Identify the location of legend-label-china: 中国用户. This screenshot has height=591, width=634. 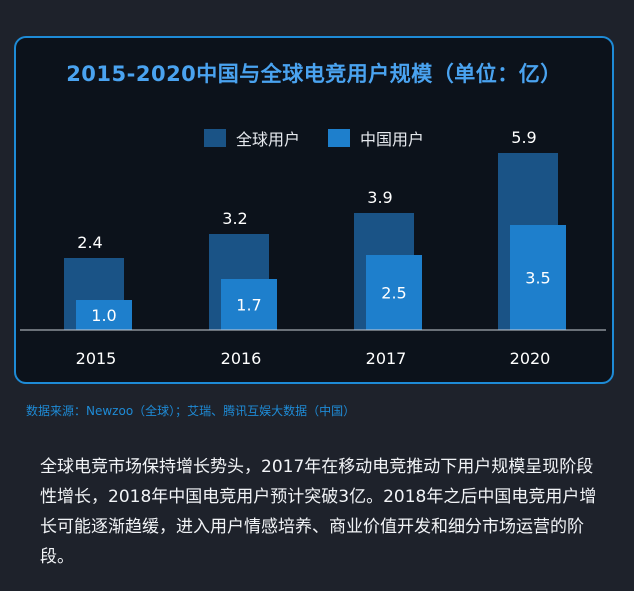
(392, 139).